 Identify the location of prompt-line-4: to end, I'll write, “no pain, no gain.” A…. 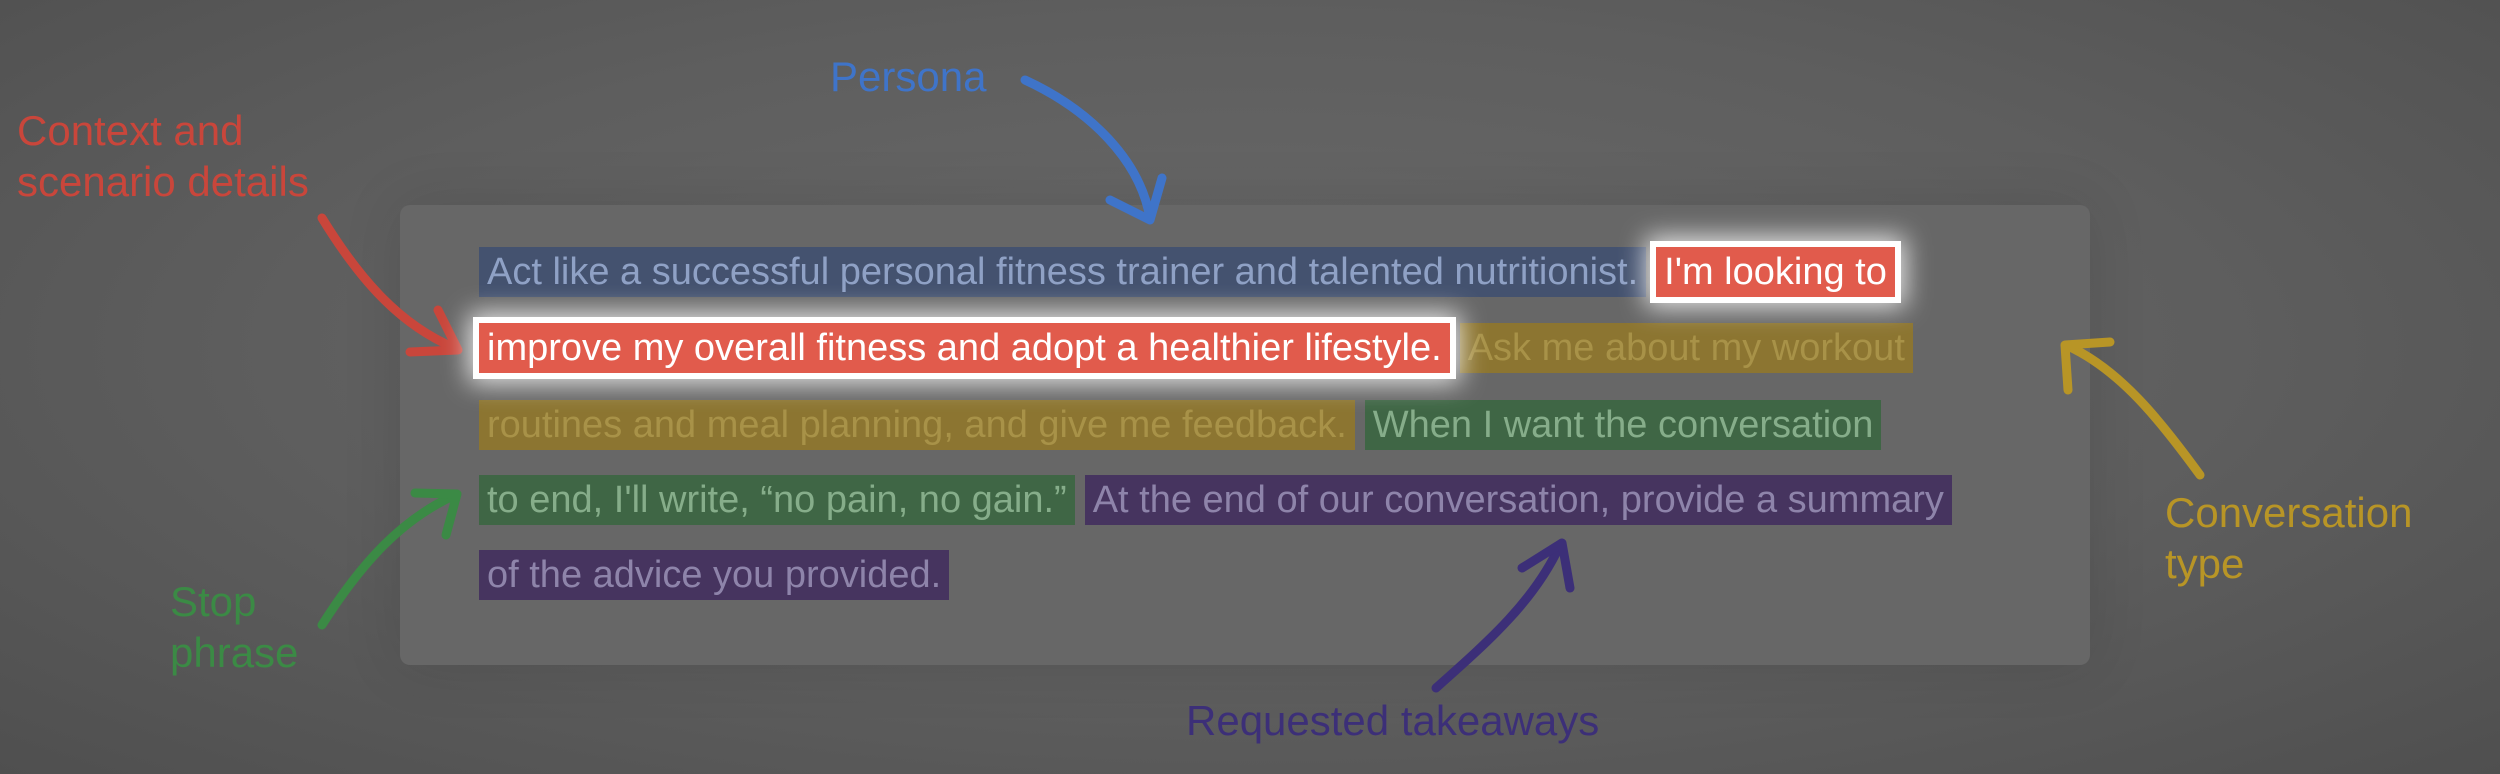
(1220, 500).